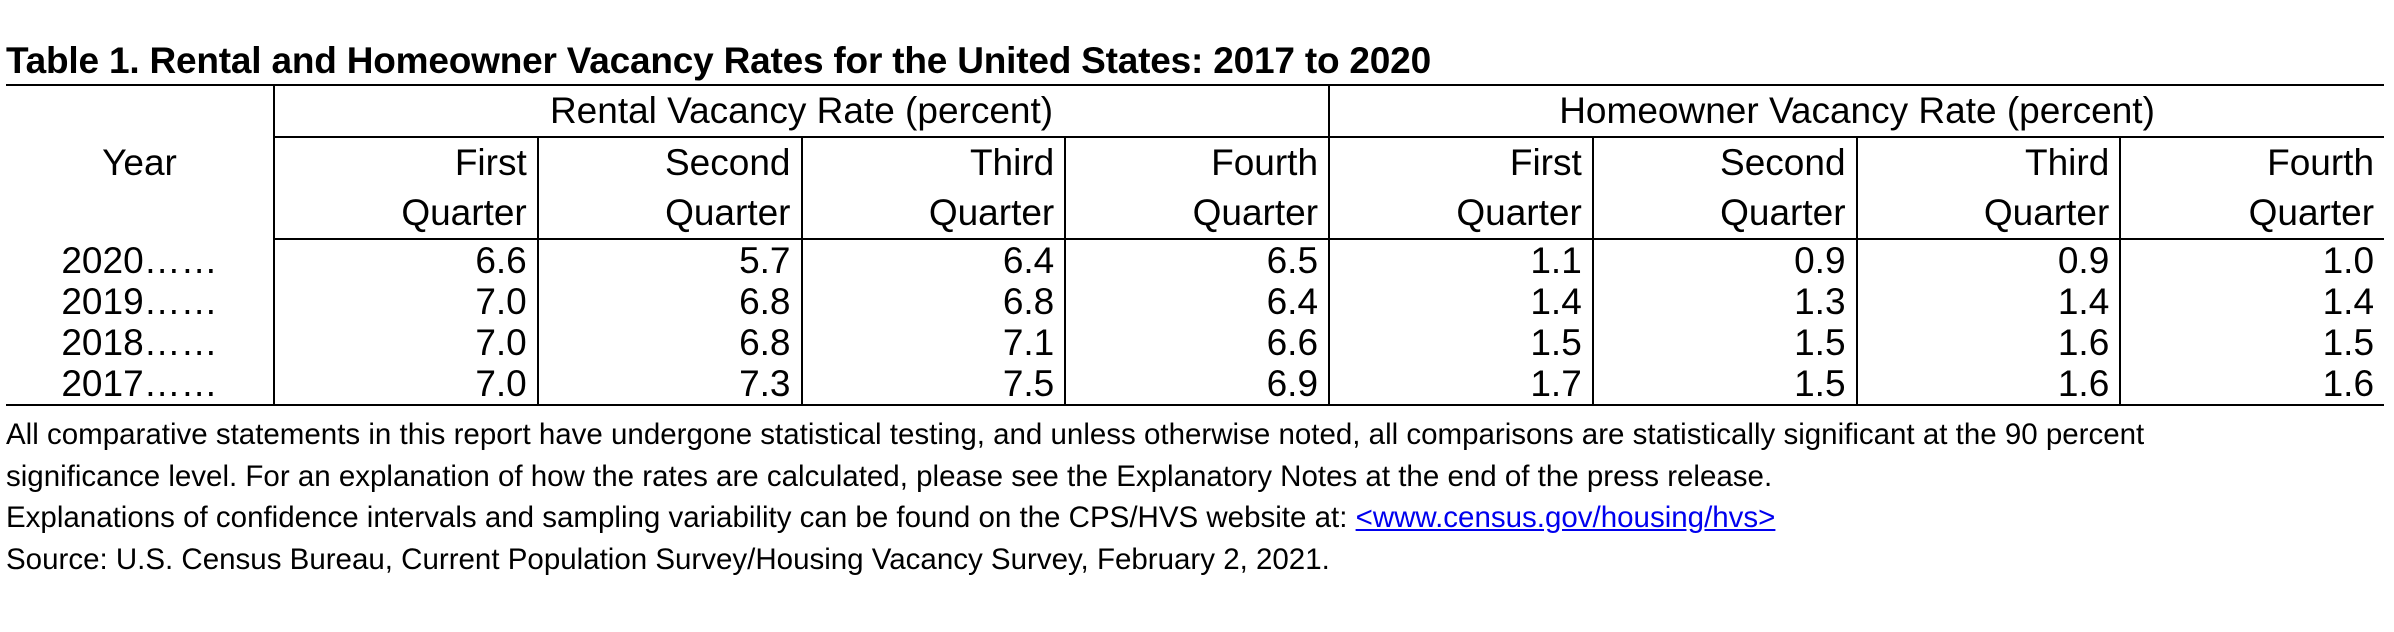 The height and width of the screenshot is (632, 2394). Describe the element at coordinates (1988, 260) in the screenshot. I see `homeowner-q3-value: 0.9` at that location.